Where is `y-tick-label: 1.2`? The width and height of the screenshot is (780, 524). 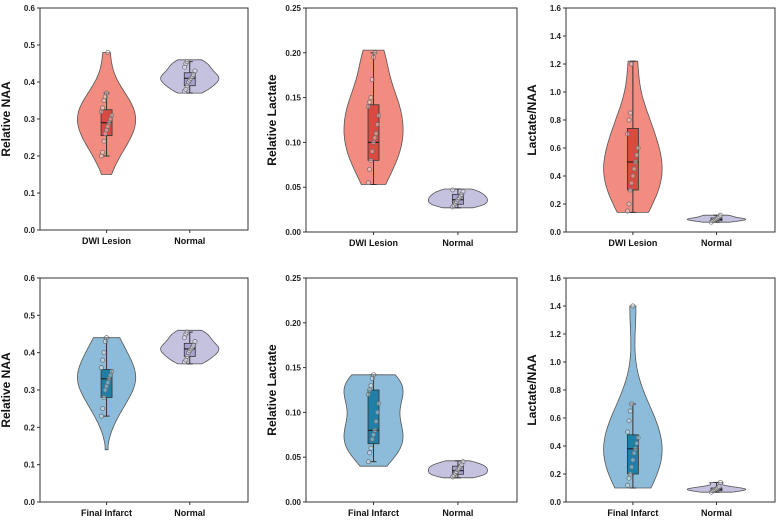
y-tick-label: 1.2 is located at coordinates (556, 334).